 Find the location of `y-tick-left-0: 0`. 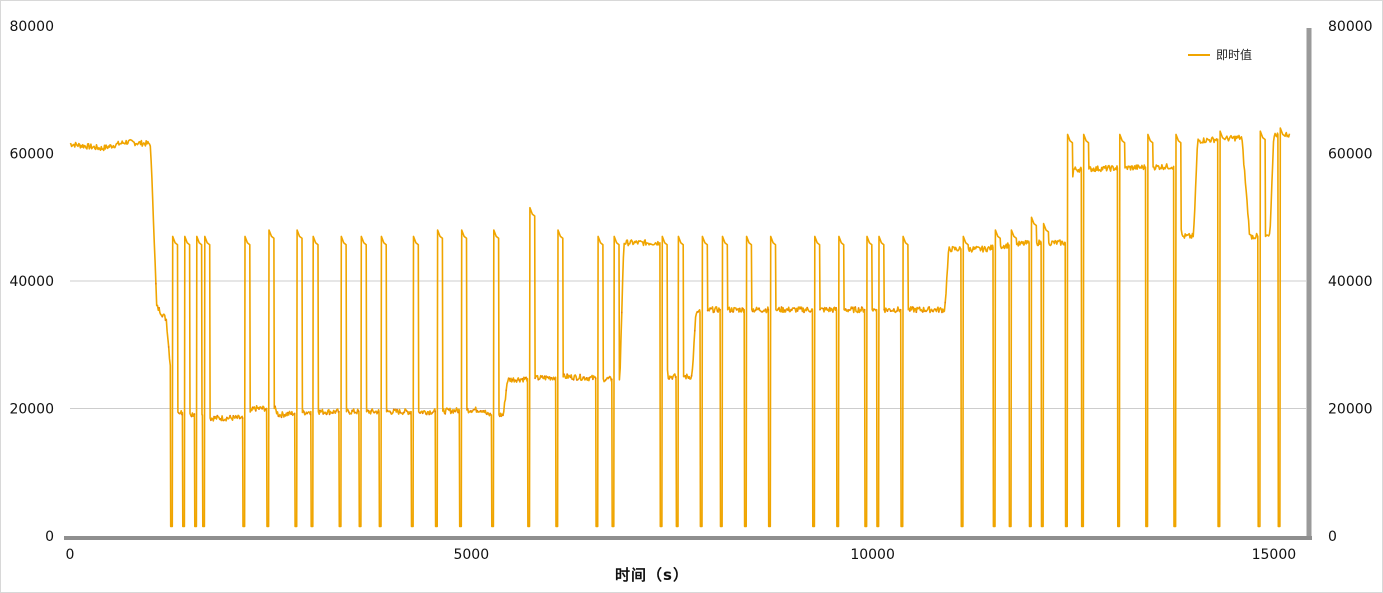

y-tick-left-0: 0 is located at coordinates (49, 537).